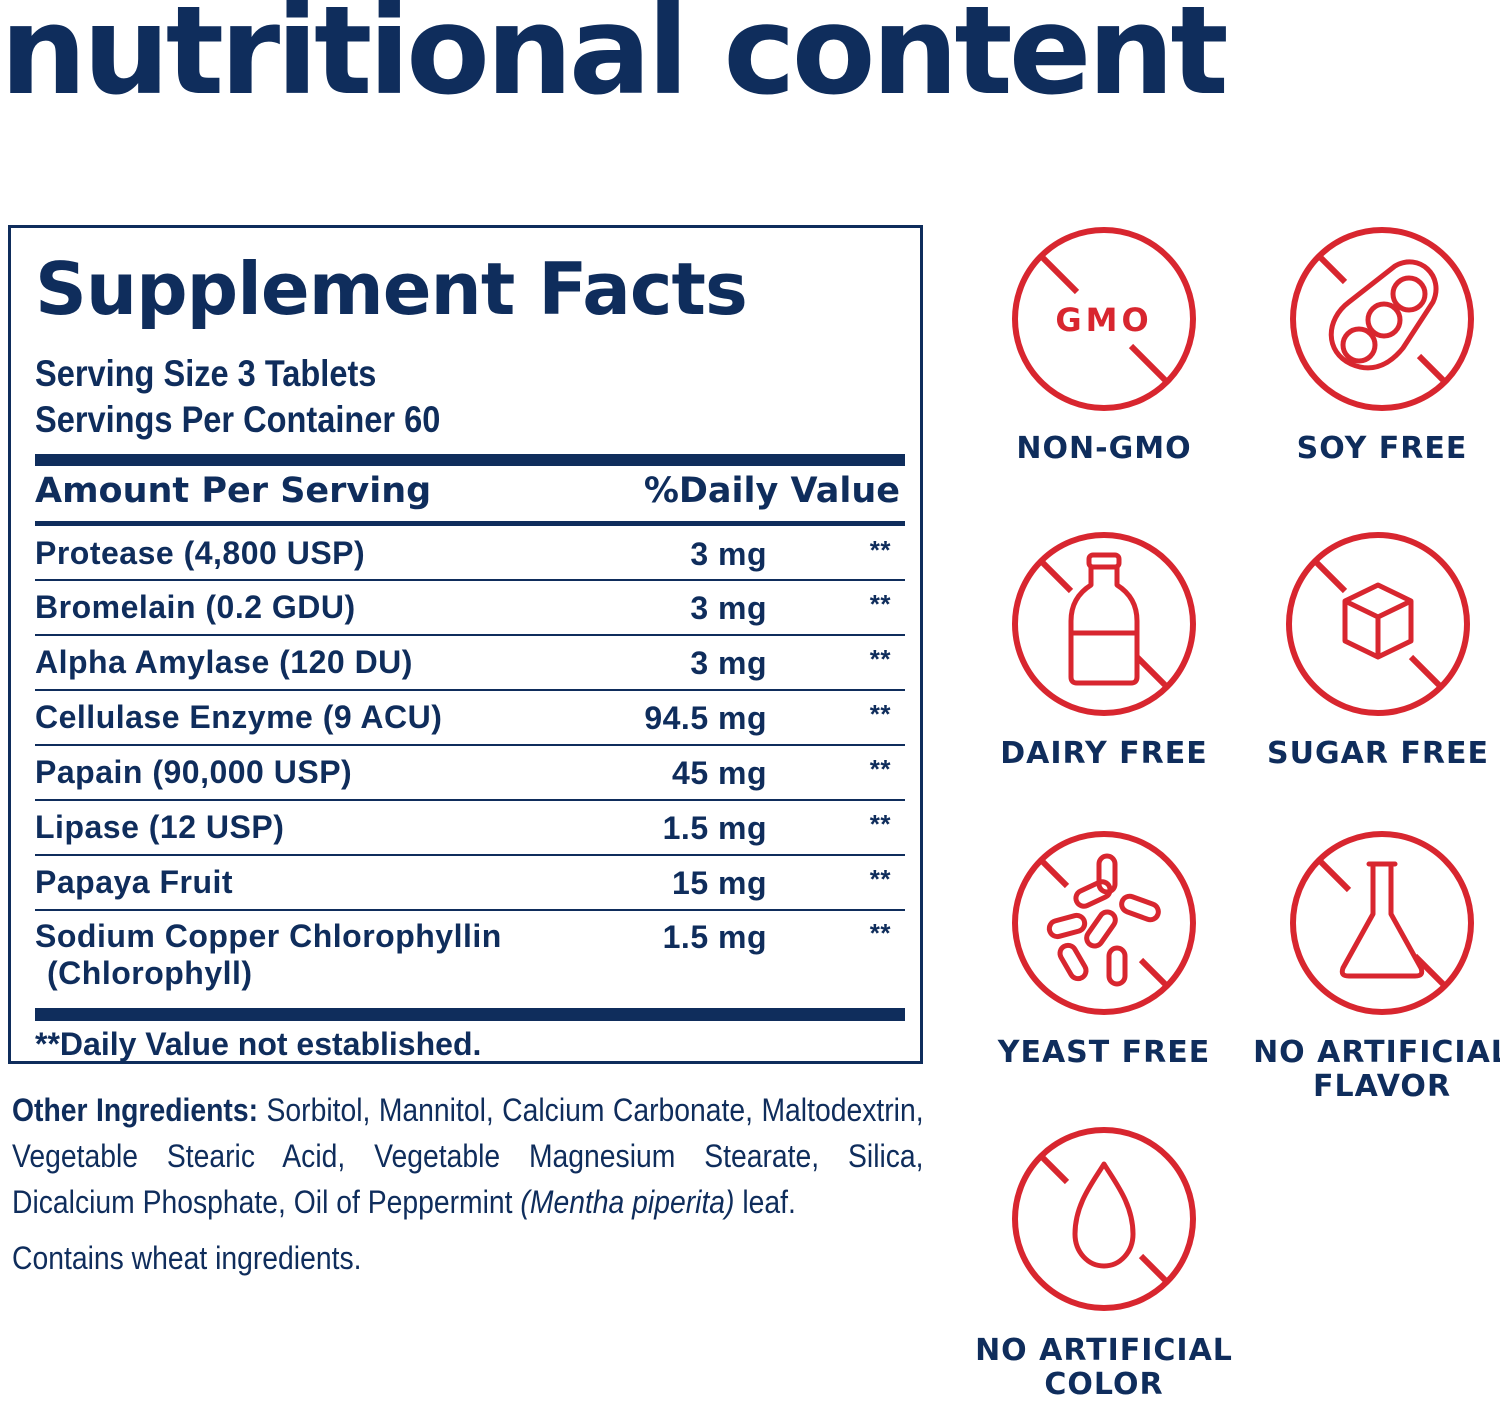 The width and height of the screenshot is (1500, 1402). Describe the element at coordinates (470, 608) in the screenshot. I see `nutrient-row-bromelain: Bromelain (0.2 GDU) 3 mg **` at that location.